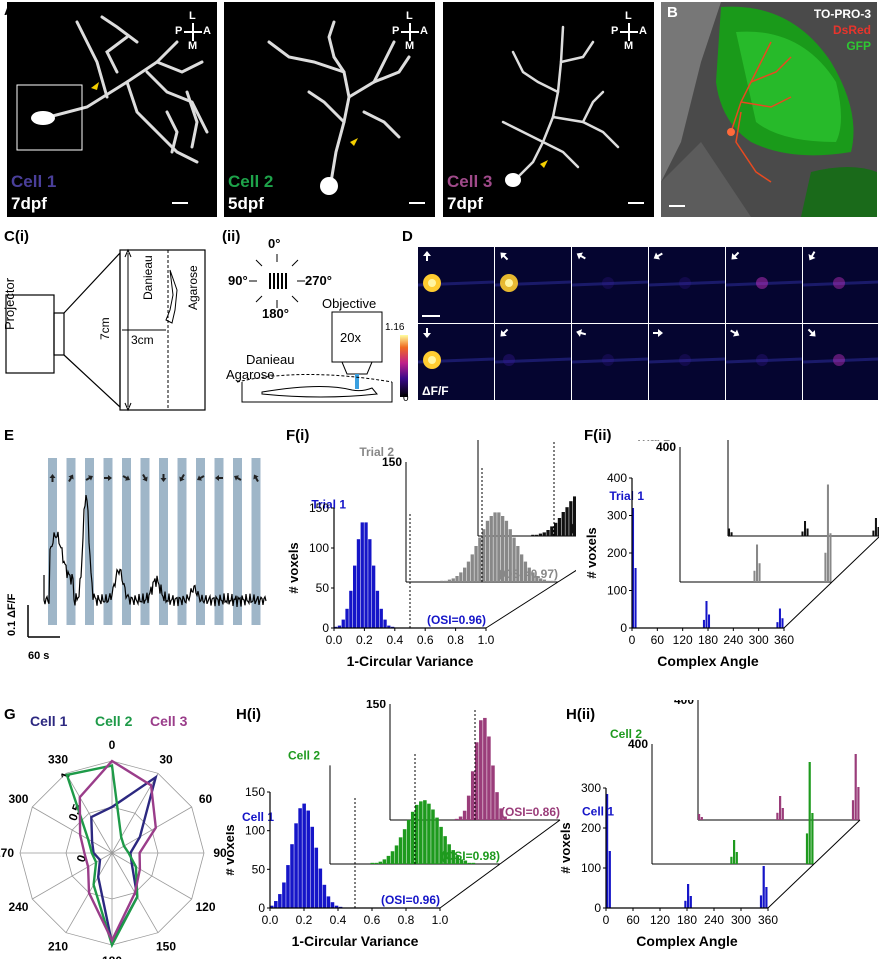 The height and width of the screenshot is (959, 881). What do you see at coordinates (248, 714) in the screenshot?
I see `panel-hi-label: H(i)` at bounding box center [248, 714].